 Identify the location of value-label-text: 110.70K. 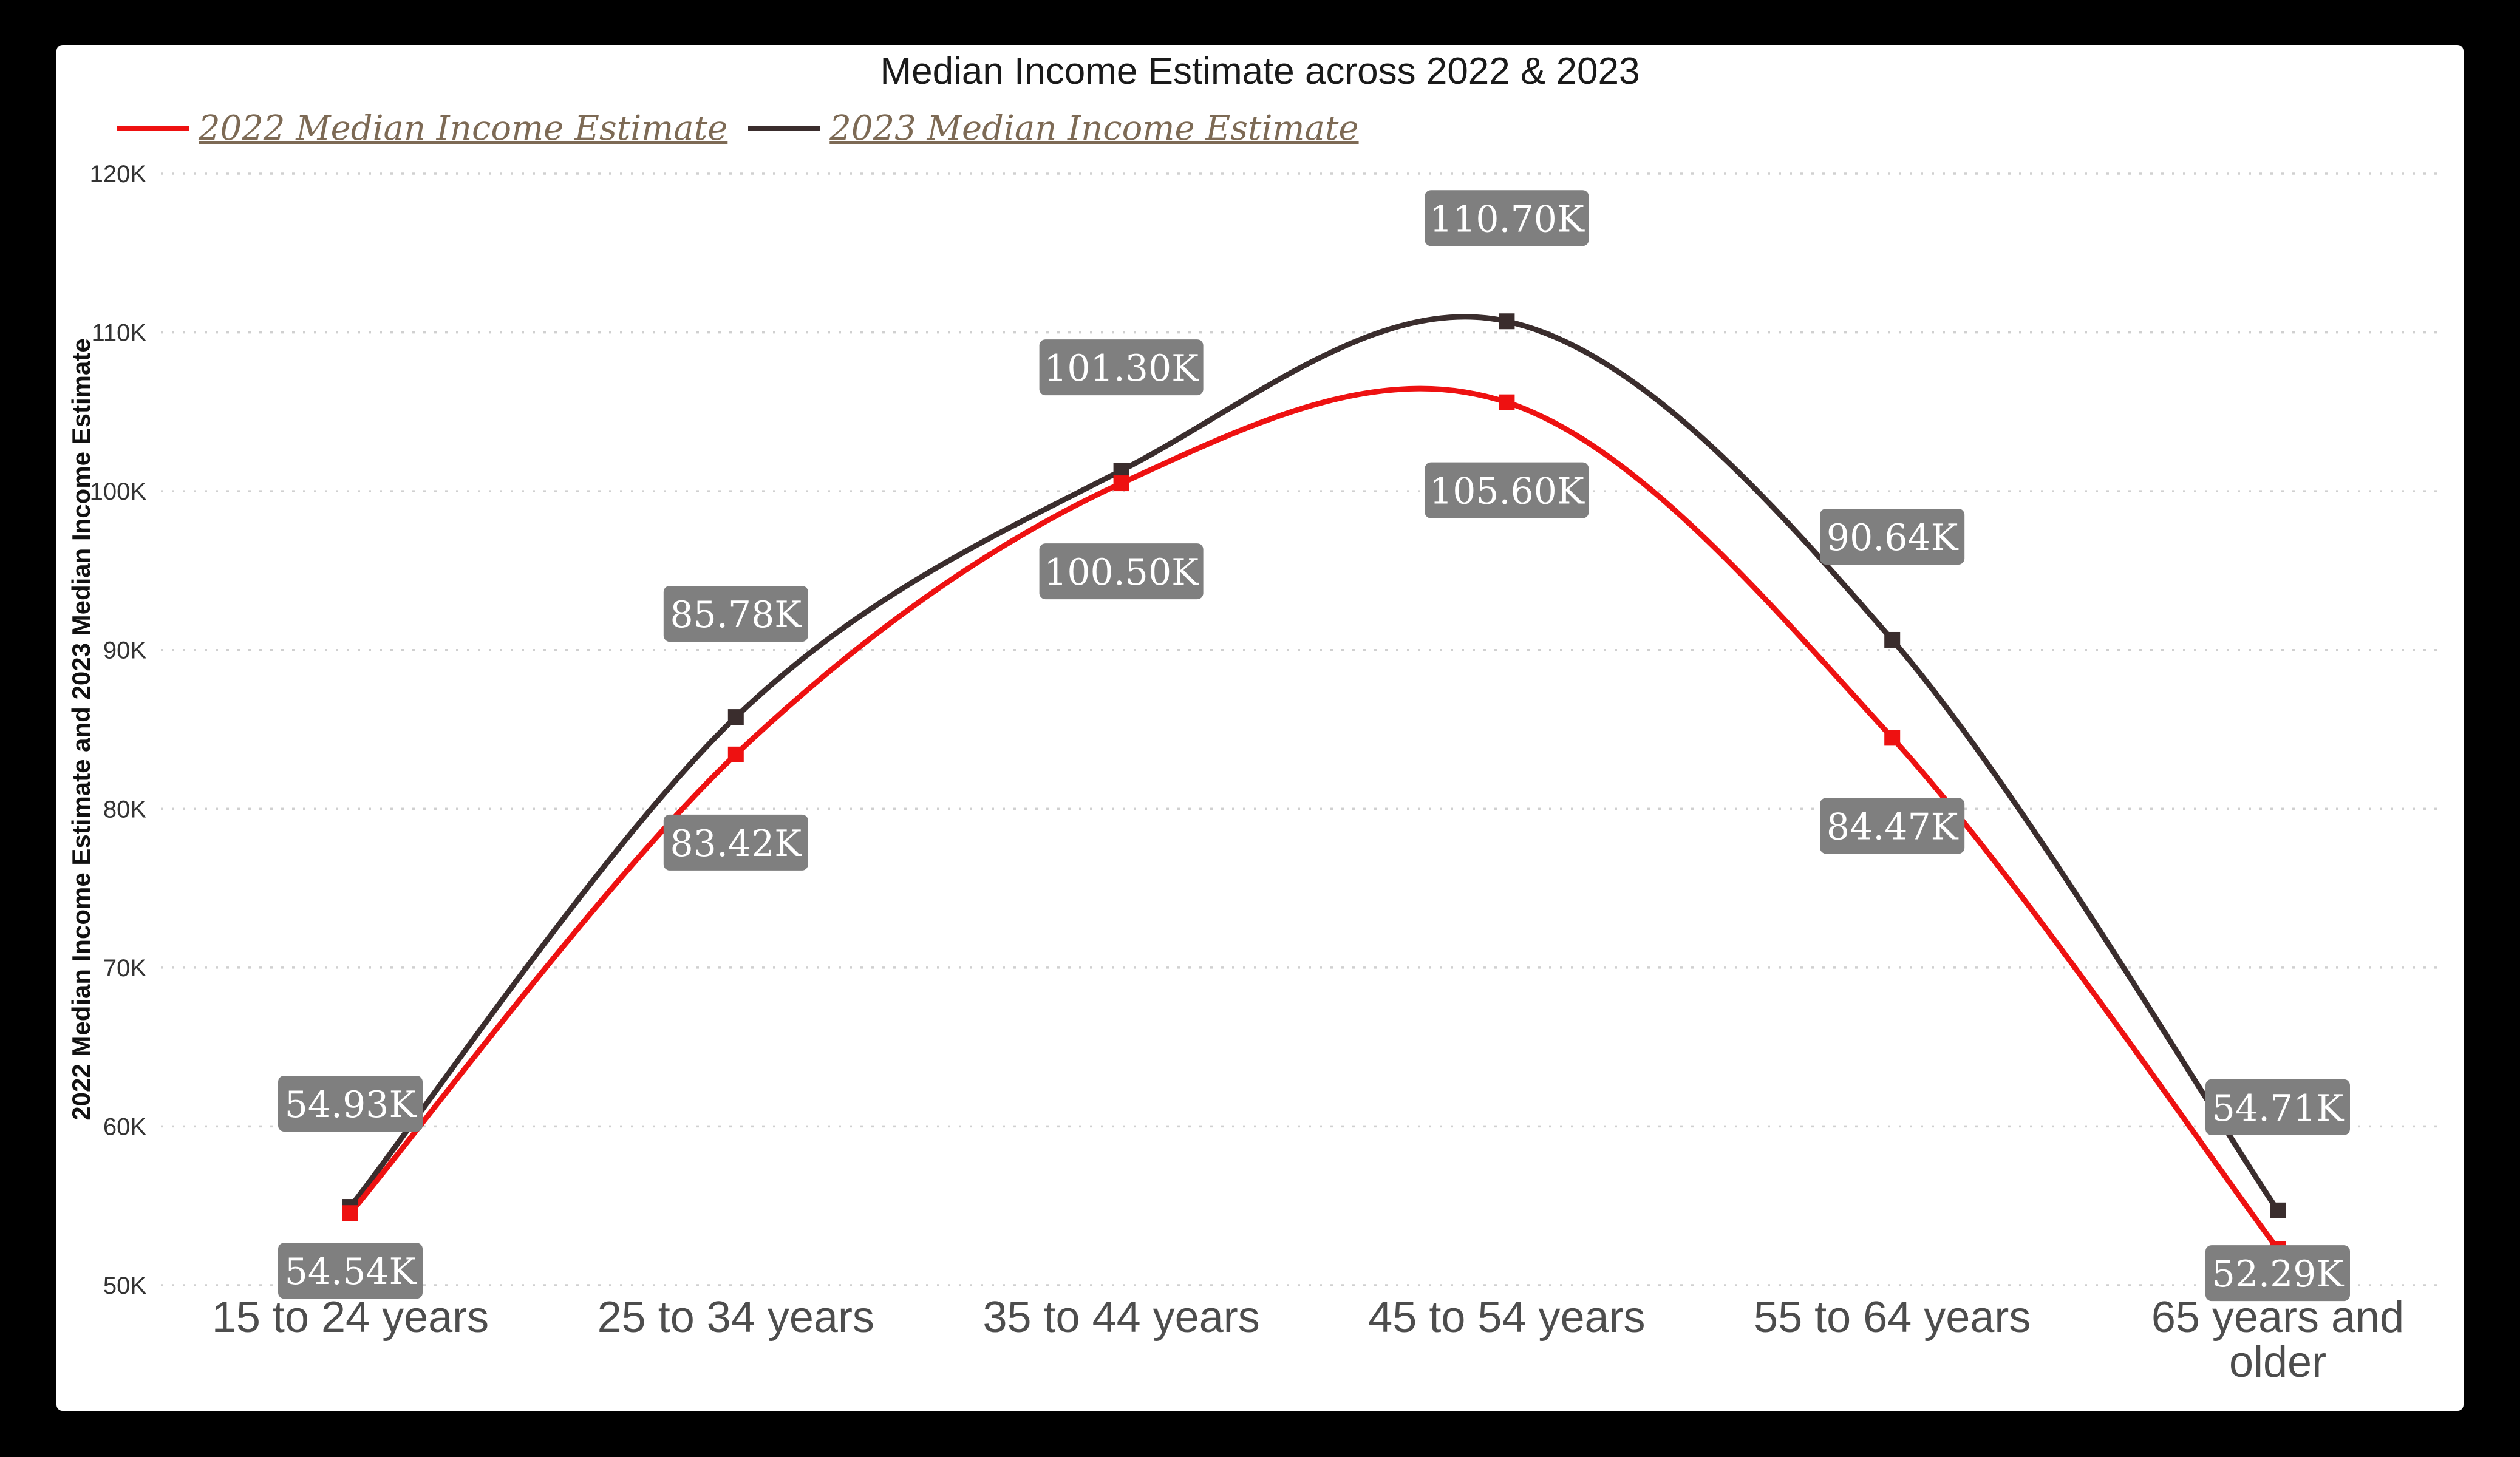
(1507, 219).